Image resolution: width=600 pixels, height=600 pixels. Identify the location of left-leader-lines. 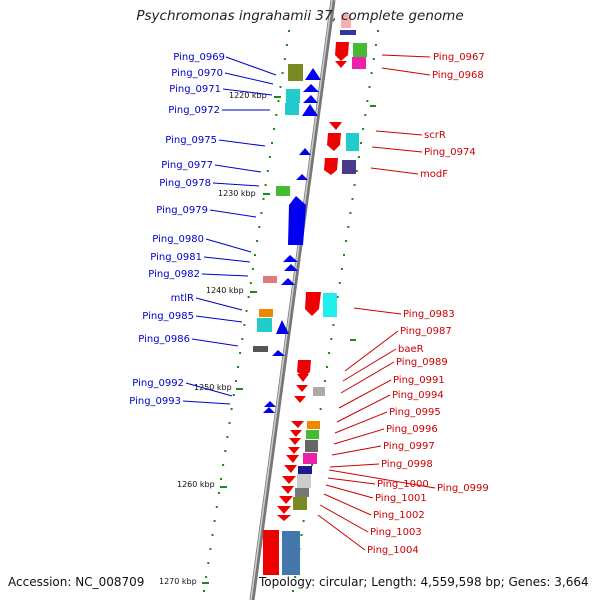
(229, 230).